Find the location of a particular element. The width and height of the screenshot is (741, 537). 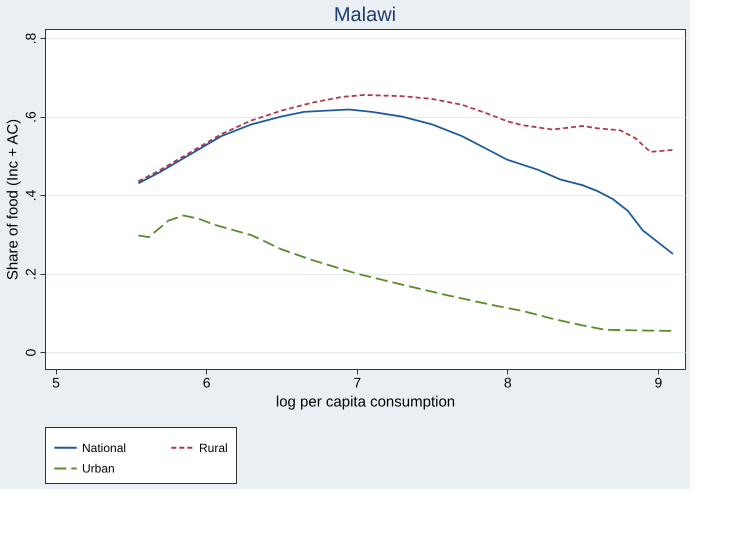

y-tick-label: .8 is located at coordinates (30, 38).